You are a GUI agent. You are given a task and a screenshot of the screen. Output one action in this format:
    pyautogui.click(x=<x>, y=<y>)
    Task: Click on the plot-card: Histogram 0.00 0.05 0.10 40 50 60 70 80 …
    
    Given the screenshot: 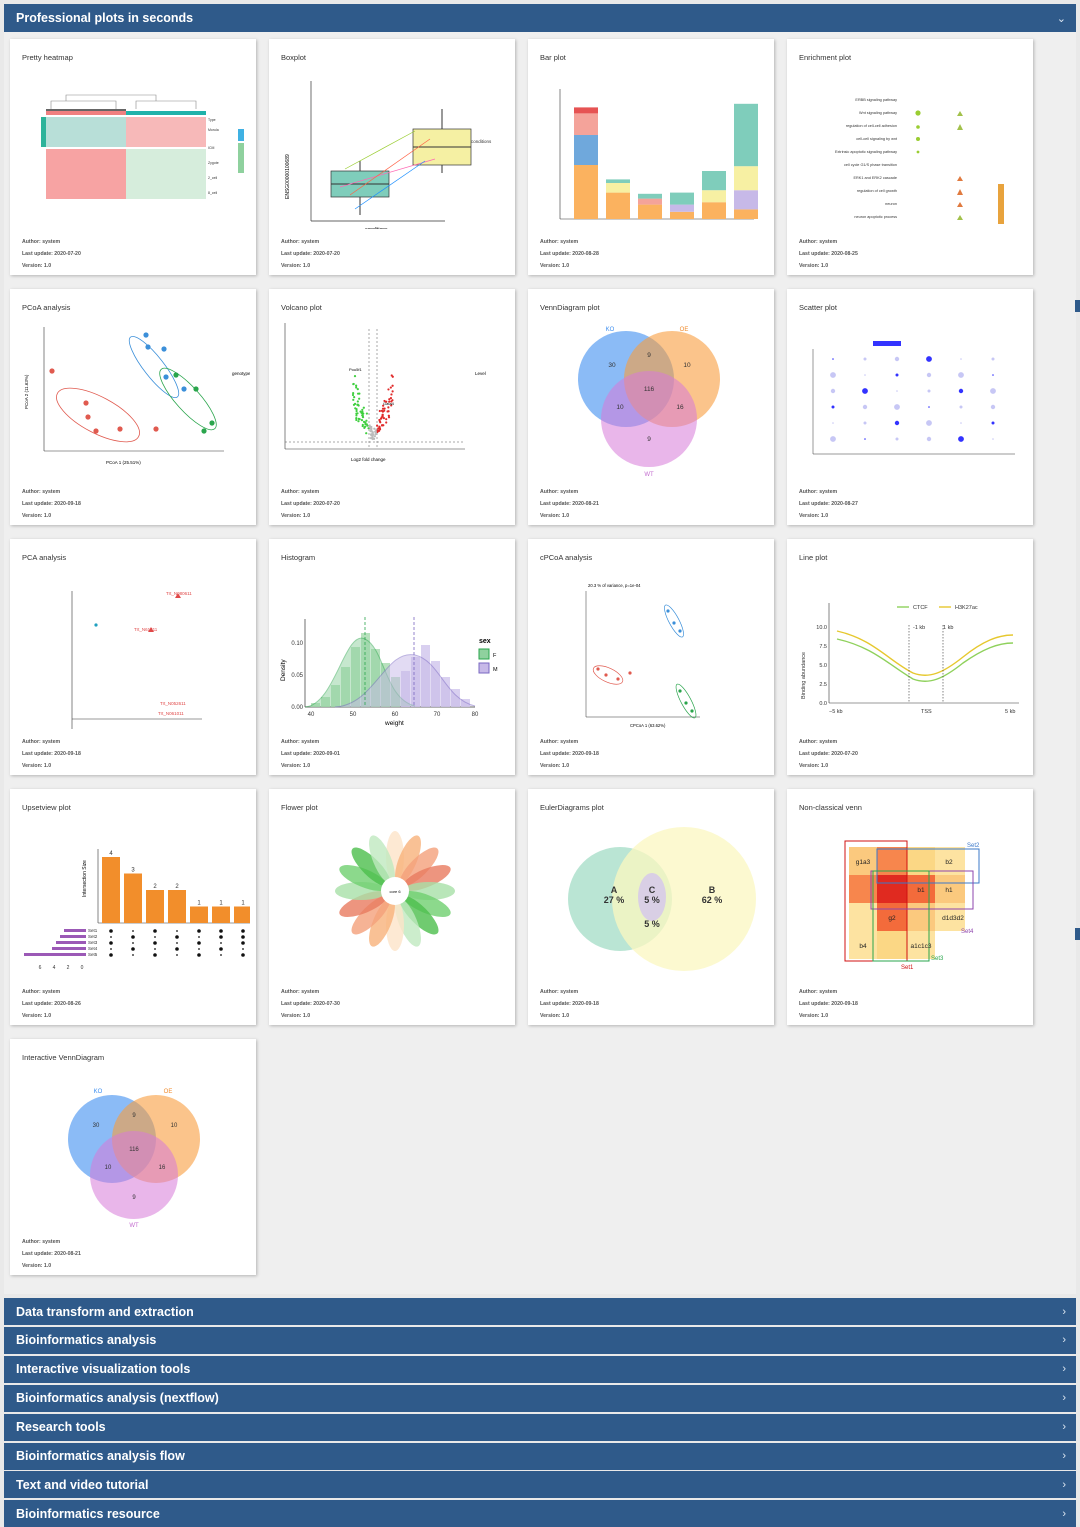 What is the action you would take?
    pyautogui.click(x=392, y=657)
    